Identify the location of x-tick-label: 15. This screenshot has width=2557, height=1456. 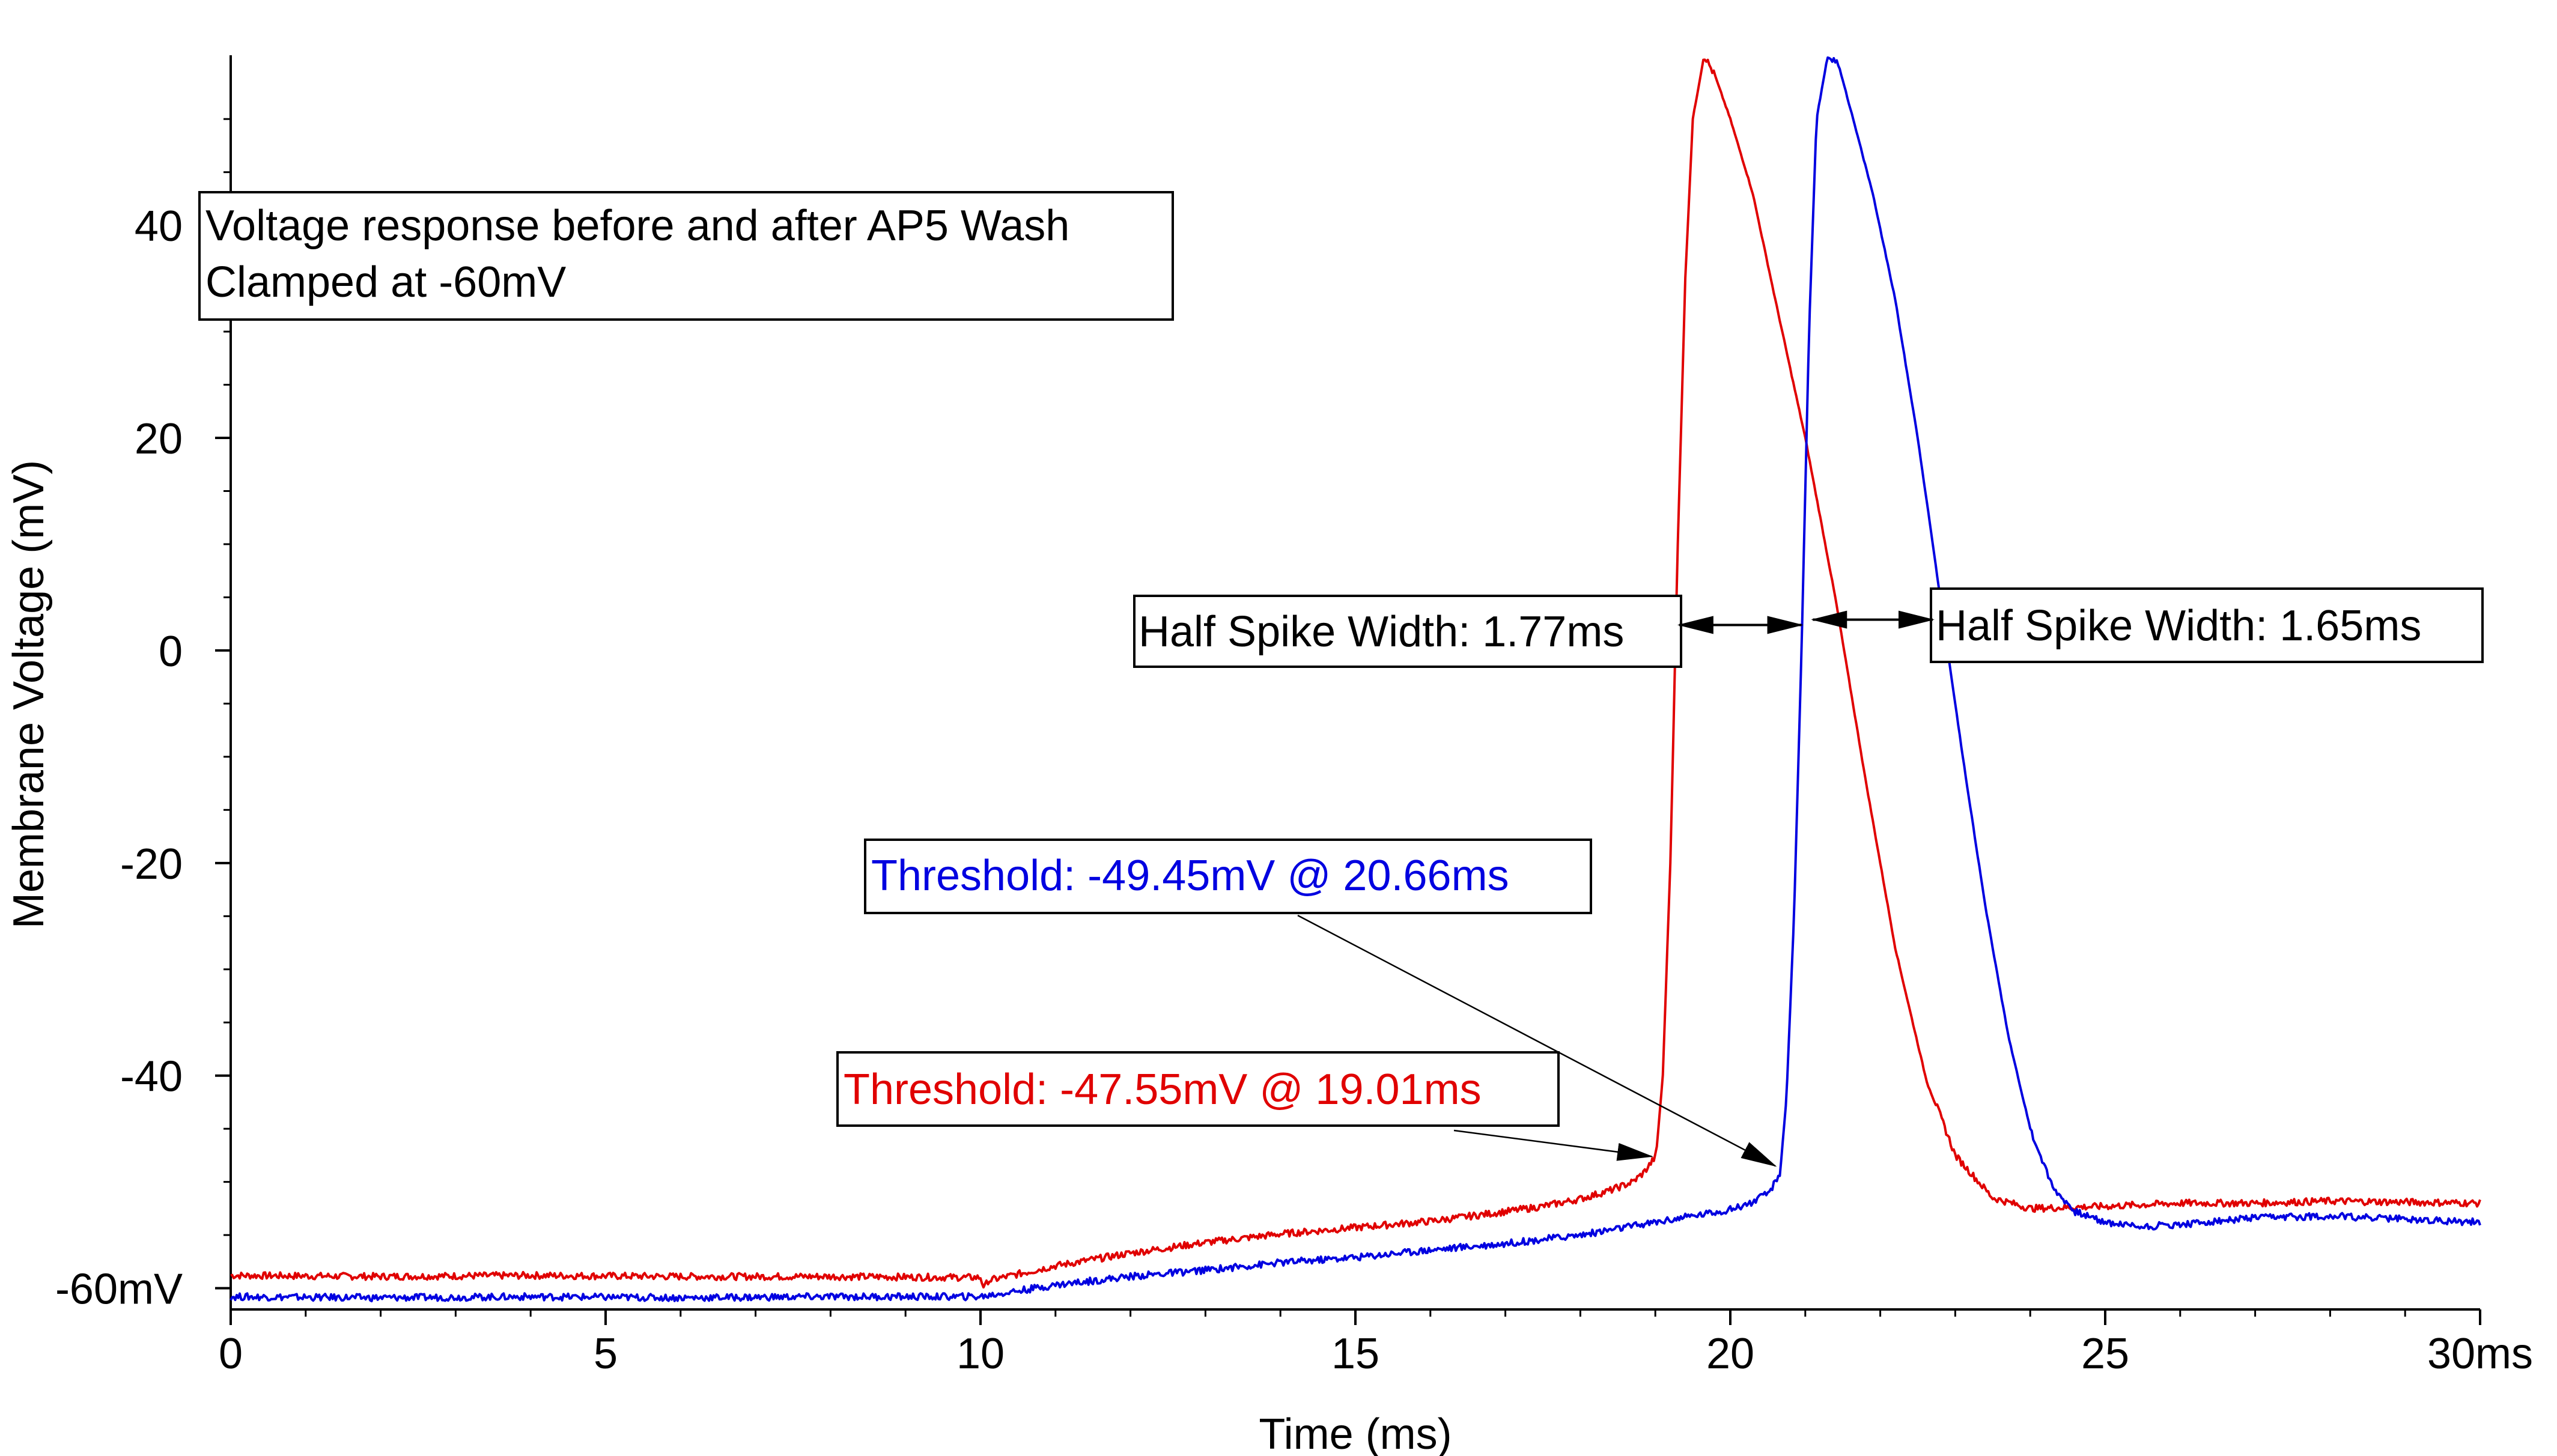
(1355, 1354).